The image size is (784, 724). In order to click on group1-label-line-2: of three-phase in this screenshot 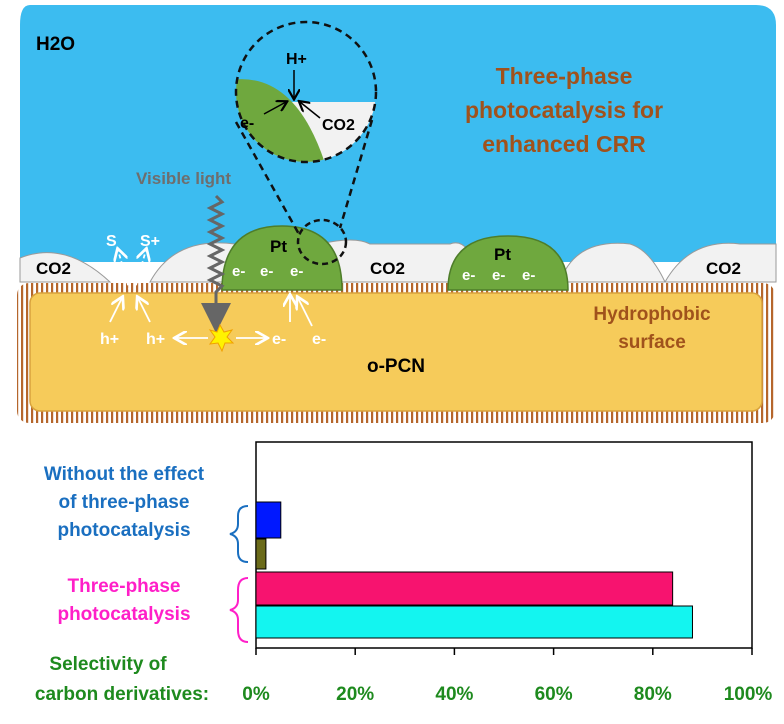, I will do `click(124, 502)`.